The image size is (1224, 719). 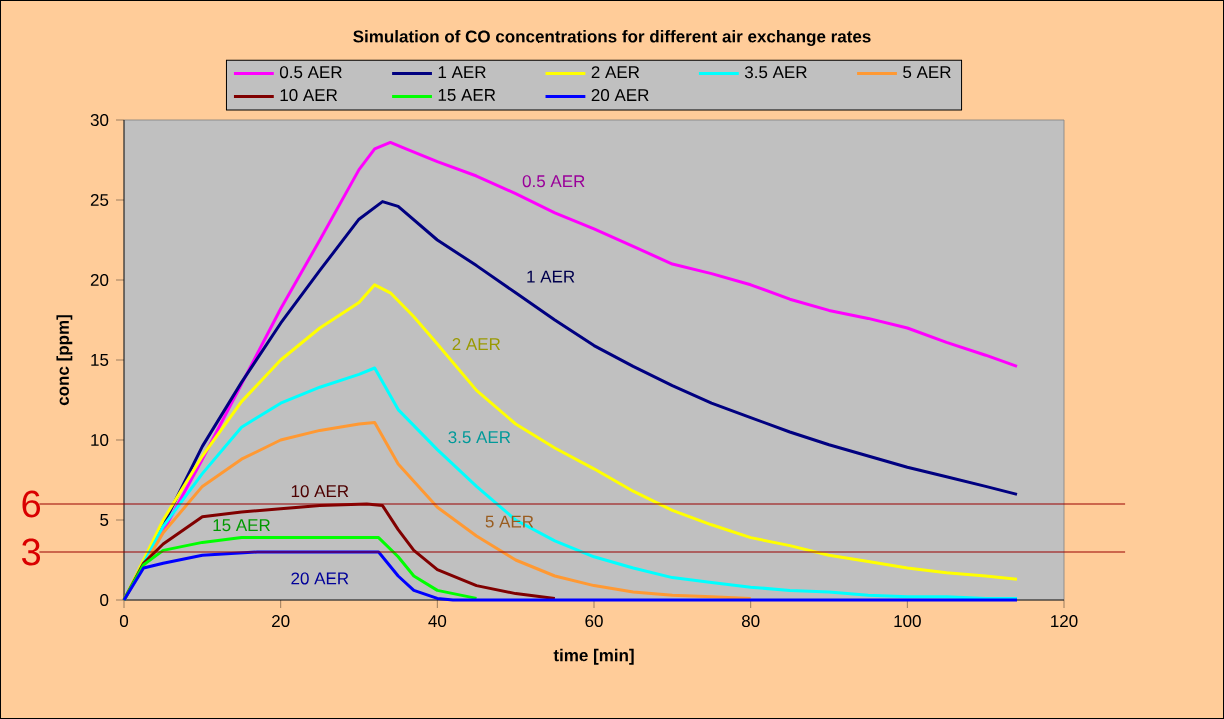 What do you see at coordinates (615, 72) in the screenshot?
I see `legend-label: 2 AER` at bounding box center [615, 72].